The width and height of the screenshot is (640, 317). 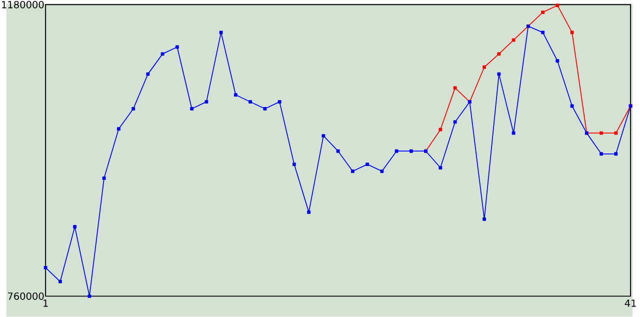 I want to click on y-tick-label: 760000, so click(x=26, y=296).